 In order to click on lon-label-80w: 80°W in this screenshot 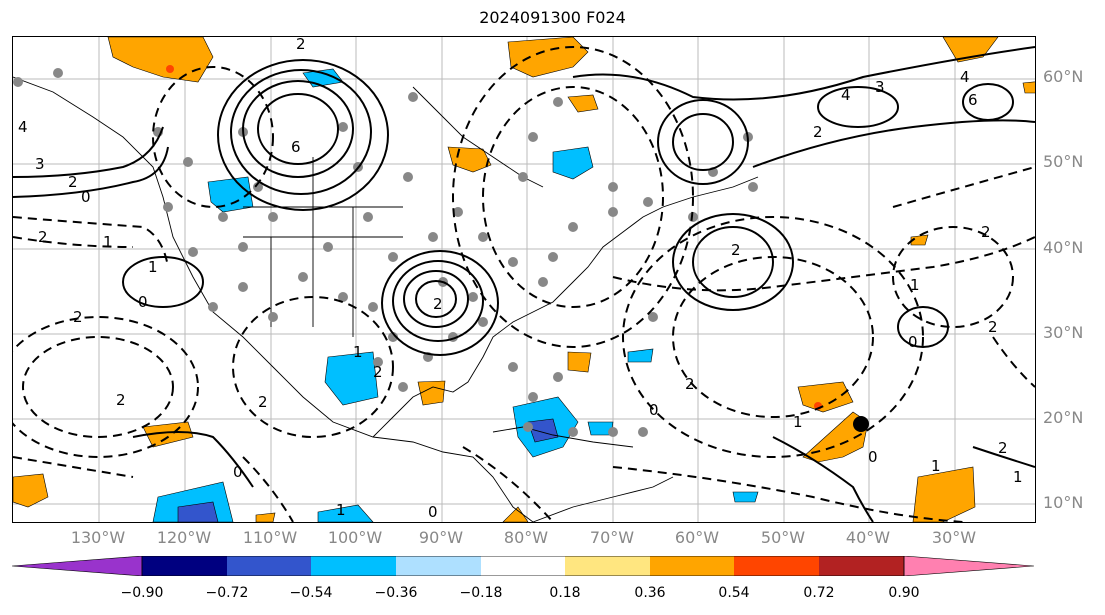, I will do `click(526, 537)`.